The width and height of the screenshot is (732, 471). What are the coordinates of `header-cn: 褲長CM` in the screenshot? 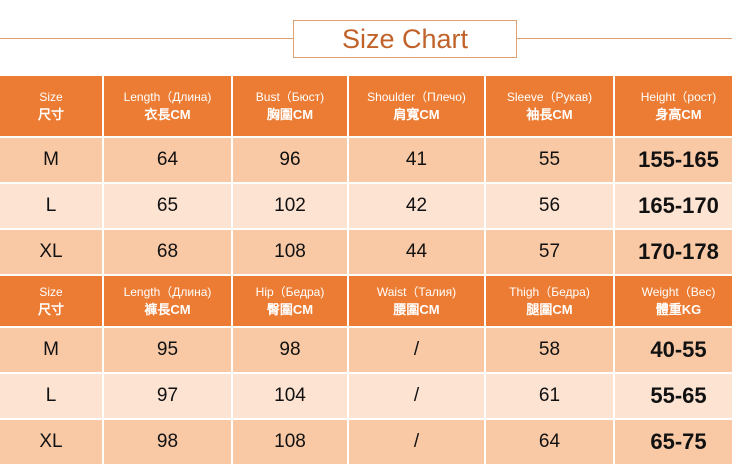 It's located at (167, 309).